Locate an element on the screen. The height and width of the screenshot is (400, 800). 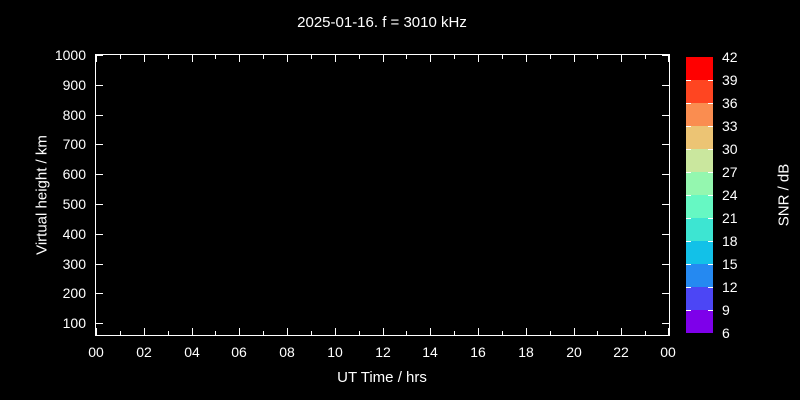
colorbar-tick-label: 36 is located at coordinates (730, 103).